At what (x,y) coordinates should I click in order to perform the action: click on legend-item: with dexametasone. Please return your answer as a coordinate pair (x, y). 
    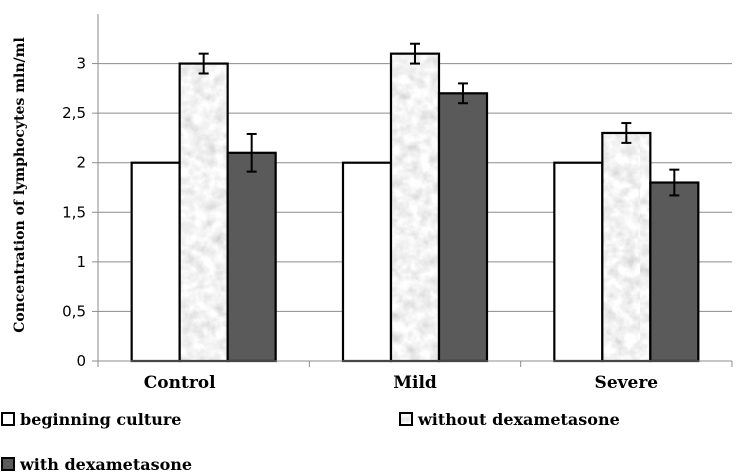
    Looking at the image, I should click on (96, 464).